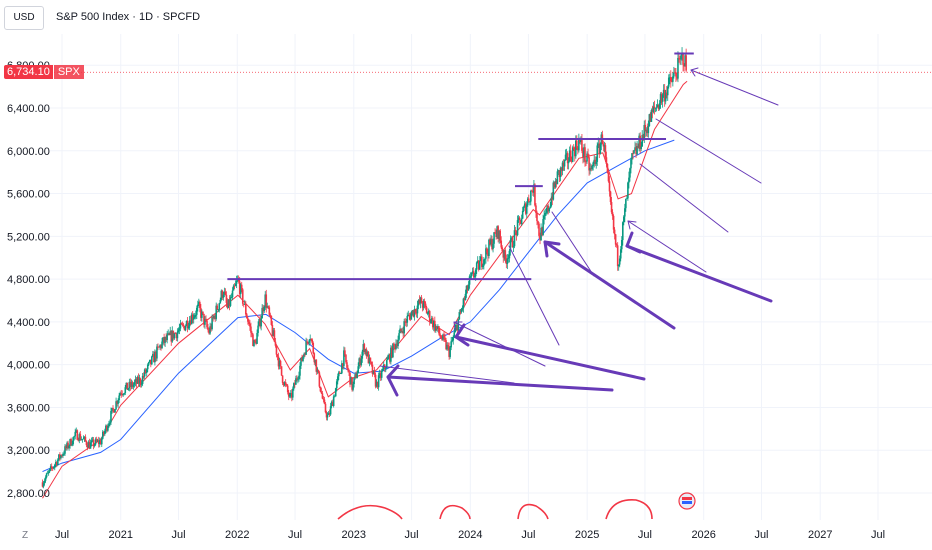  Describe the element at coordinates (28, 237) in the screenshot. I see `y-tick-label: 5,200.00` at that location.